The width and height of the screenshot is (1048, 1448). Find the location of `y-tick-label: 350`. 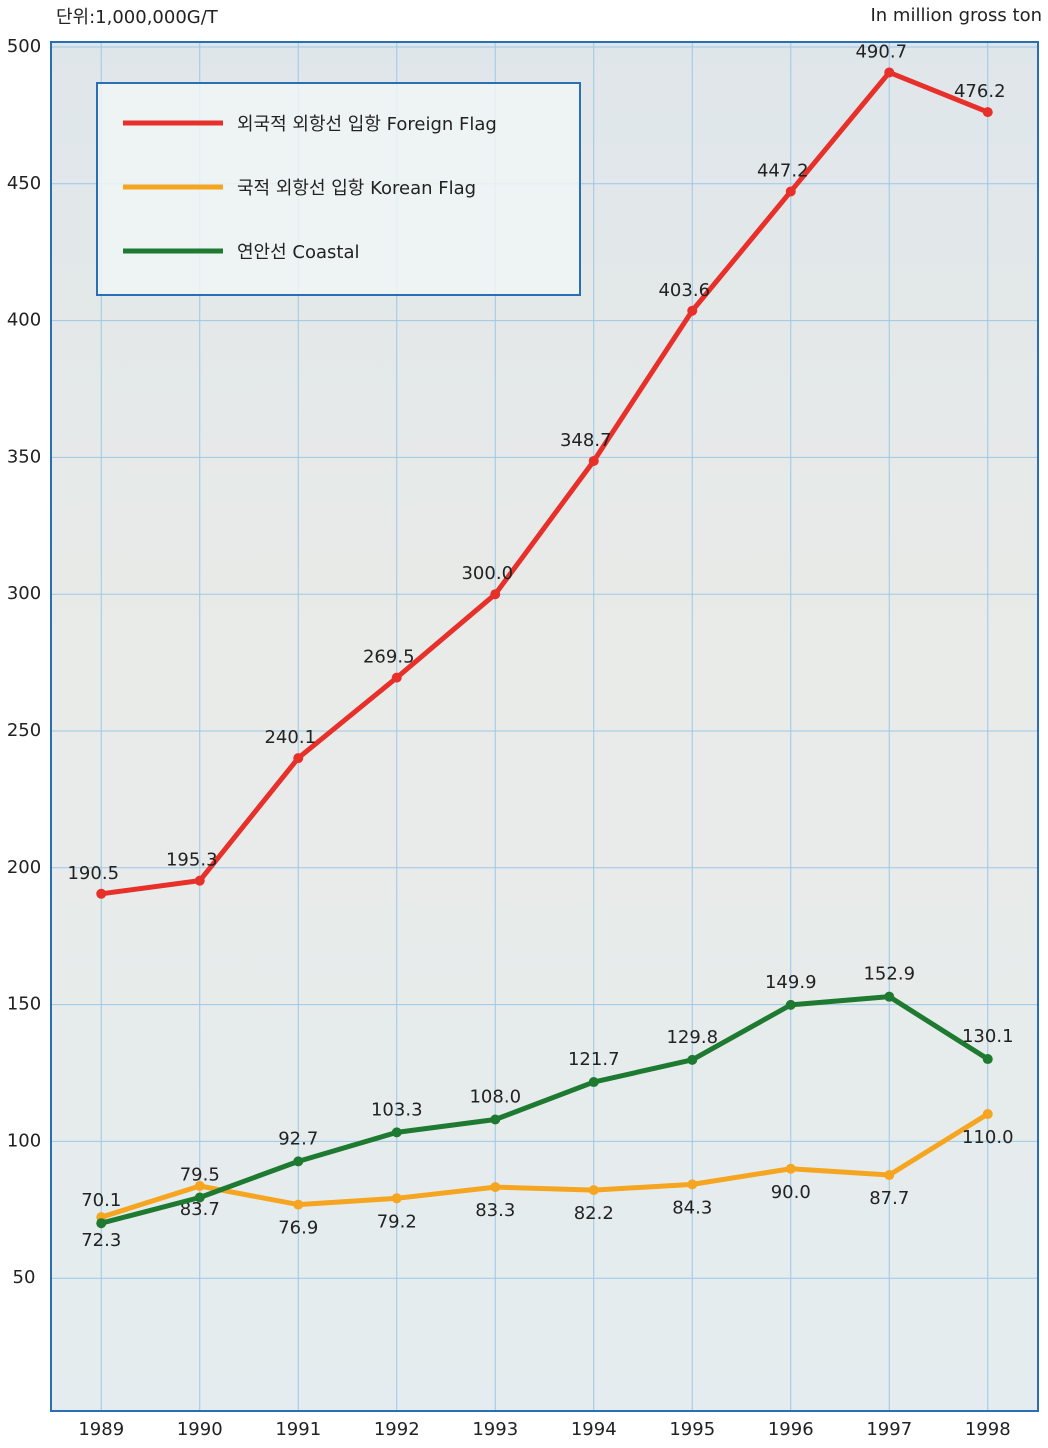

y-tick-label: 350 is located at coordinates (24, 456).